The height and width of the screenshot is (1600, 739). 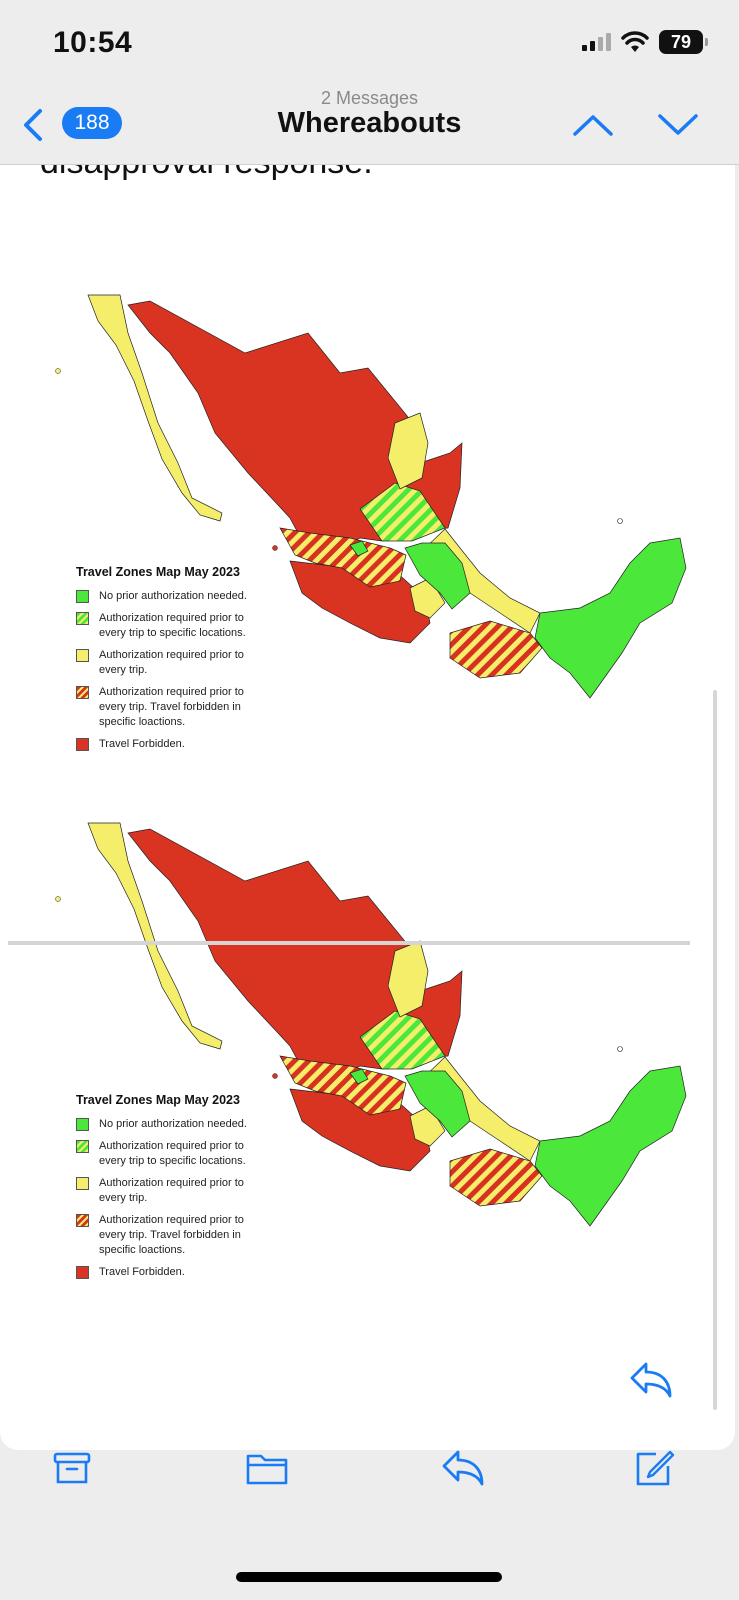 I want to click on page-title: Whereabouts, so click(x=369, y=123).